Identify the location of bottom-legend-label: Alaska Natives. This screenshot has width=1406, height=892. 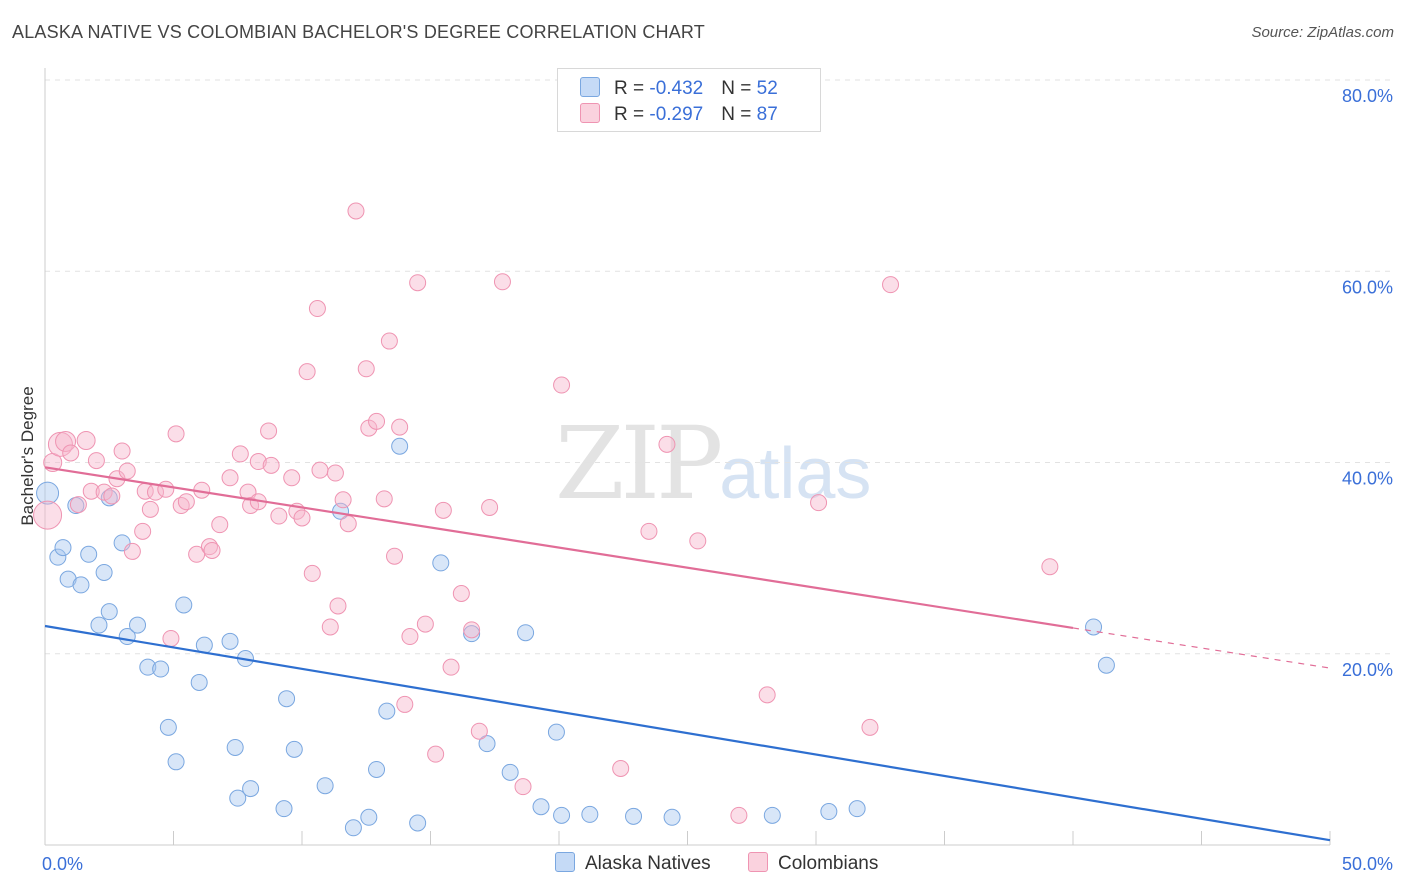
(648, 863).